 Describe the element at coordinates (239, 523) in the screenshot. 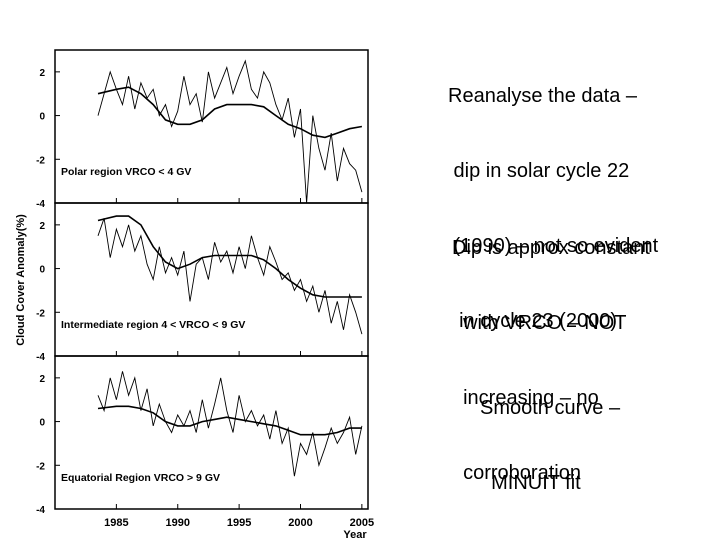

I see `x-tick-label: 1995` at that location.